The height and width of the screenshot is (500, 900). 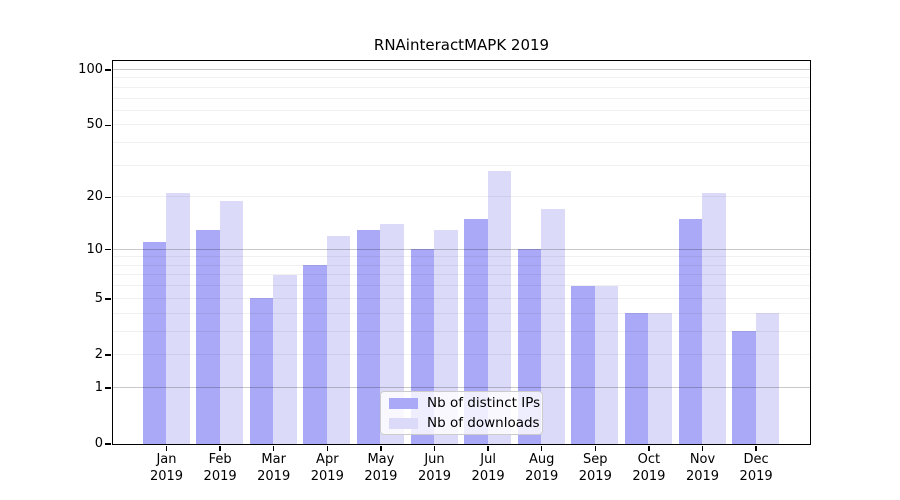 What do you see at coordinates (756, 459) in the screenshot?
I see `x-tick-month: Dec` at bounding box center [756, 459].